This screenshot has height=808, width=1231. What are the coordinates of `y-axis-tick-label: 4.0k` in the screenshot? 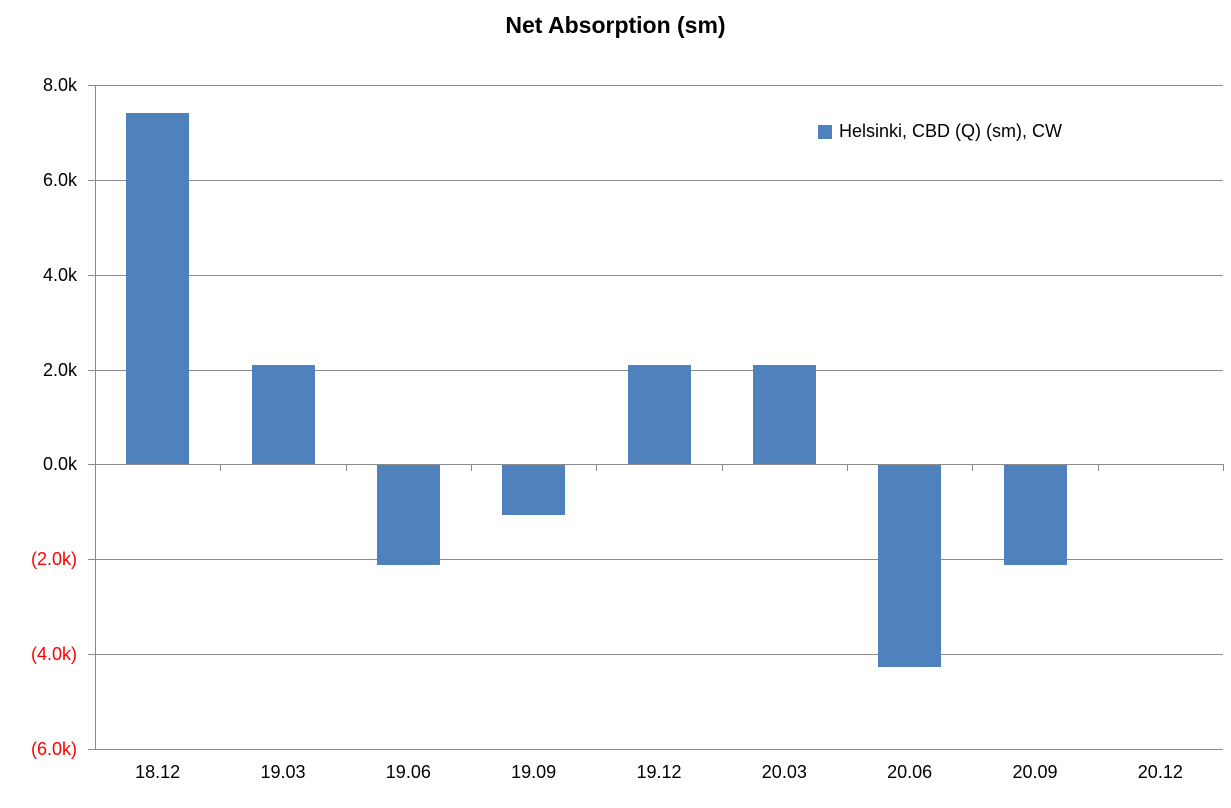 It's located at (59, 274).